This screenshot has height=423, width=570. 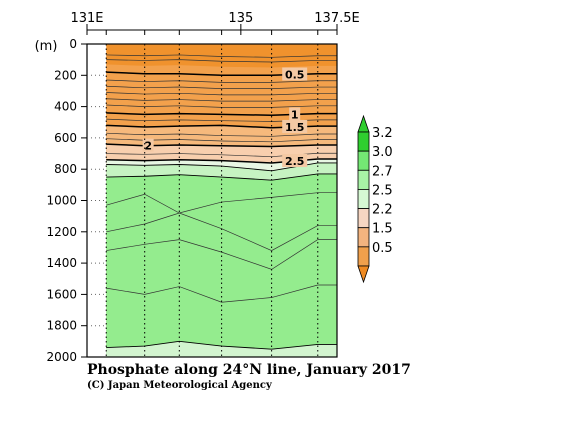 What do you see at coordinates (336, 18) in the screenshot?
I see `x-tick-label: 137.5E` at bounding box center [336, 18].